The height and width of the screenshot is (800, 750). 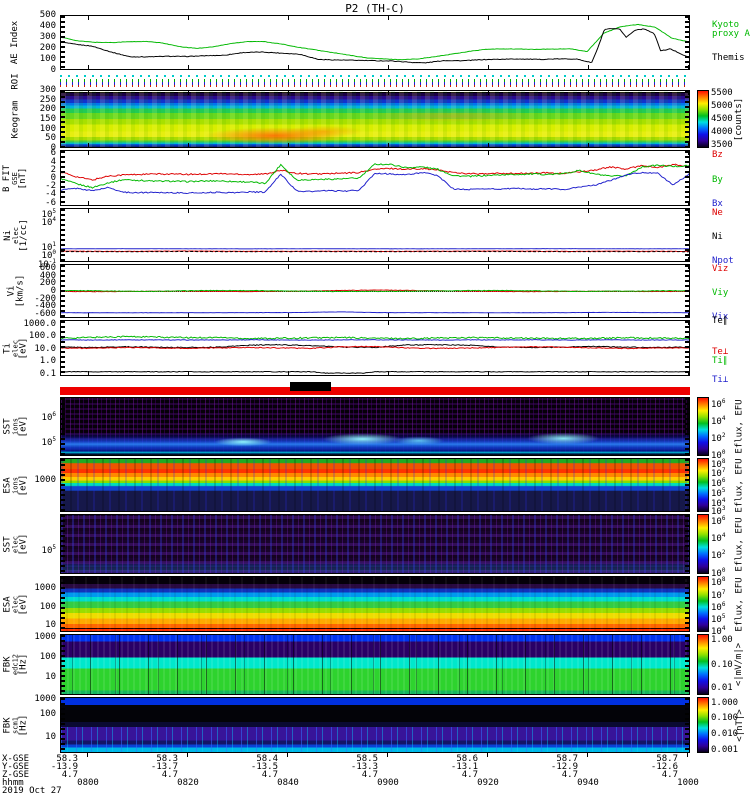 What do you see at coordinates (717, 237) in the screenshot?
I see `legend-label: Ni` at bounding box center [717, 237].